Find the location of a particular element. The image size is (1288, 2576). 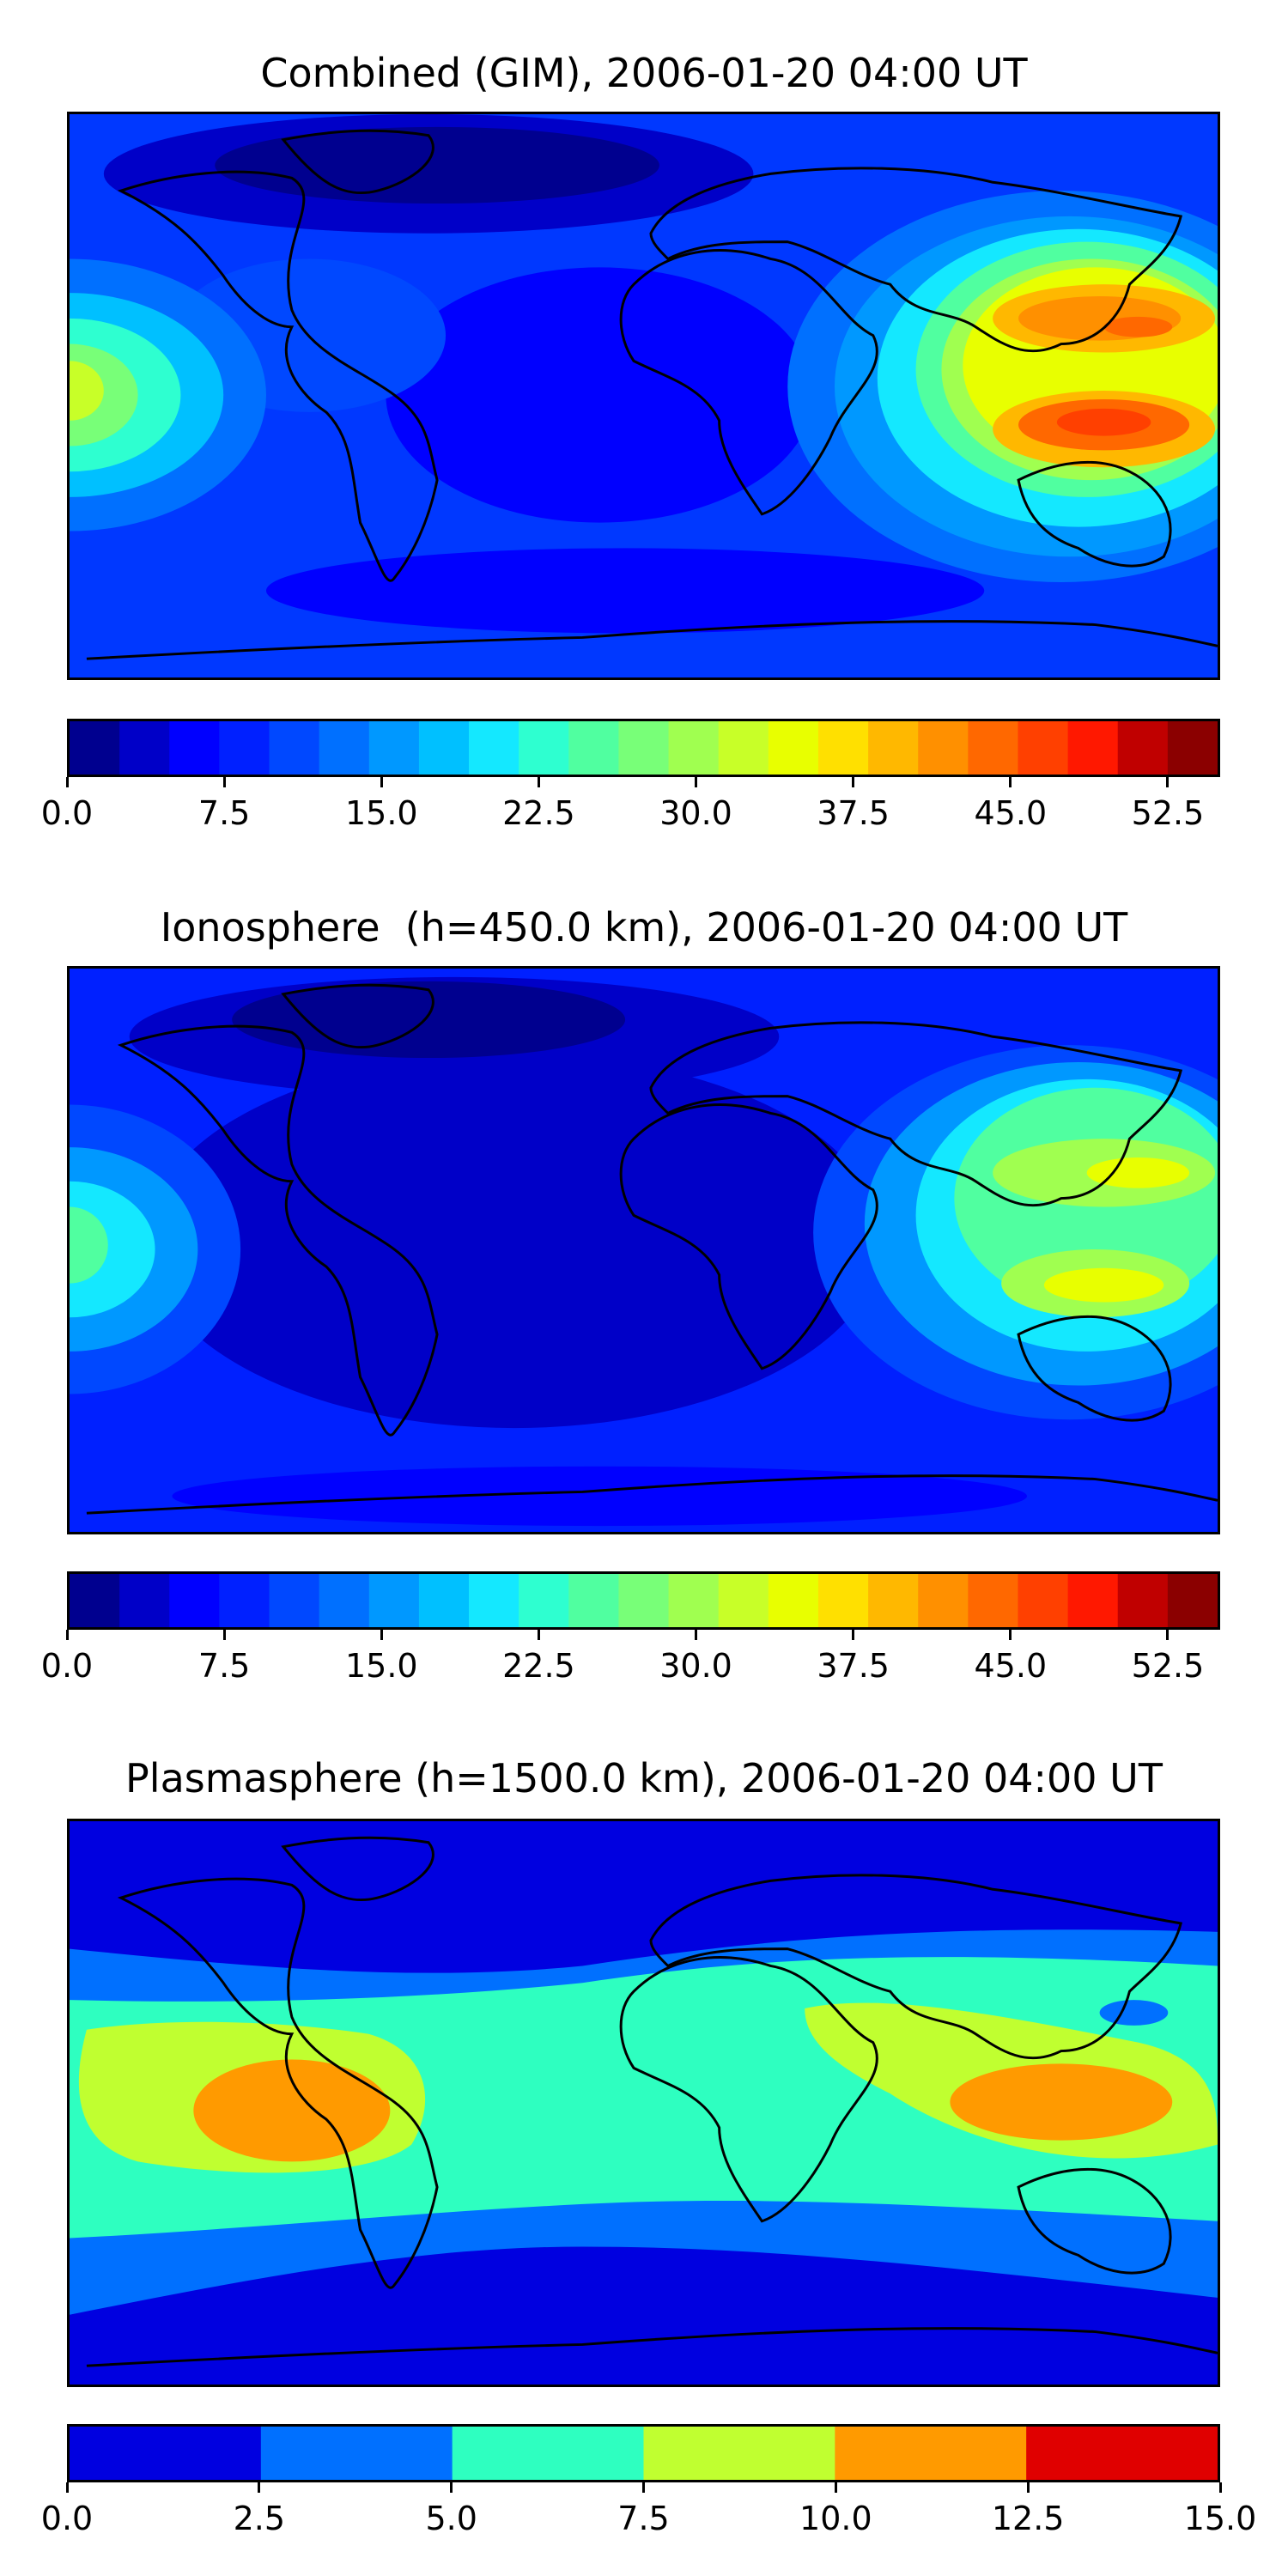

panel-title: Combined (GIM), 2006-01-20 04:00 UT is located at coordinates (644, 73).